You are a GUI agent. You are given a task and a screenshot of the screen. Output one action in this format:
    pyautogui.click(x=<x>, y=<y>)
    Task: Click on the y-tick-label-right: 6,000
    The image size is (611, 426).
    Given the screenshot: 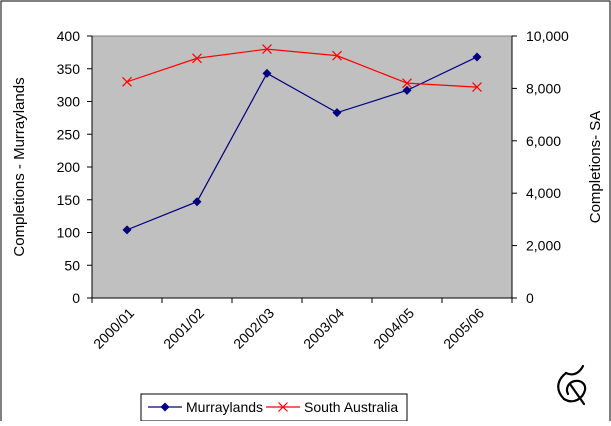 What is the action you would take?
    pyautogui.click(x=543, y=141)
    